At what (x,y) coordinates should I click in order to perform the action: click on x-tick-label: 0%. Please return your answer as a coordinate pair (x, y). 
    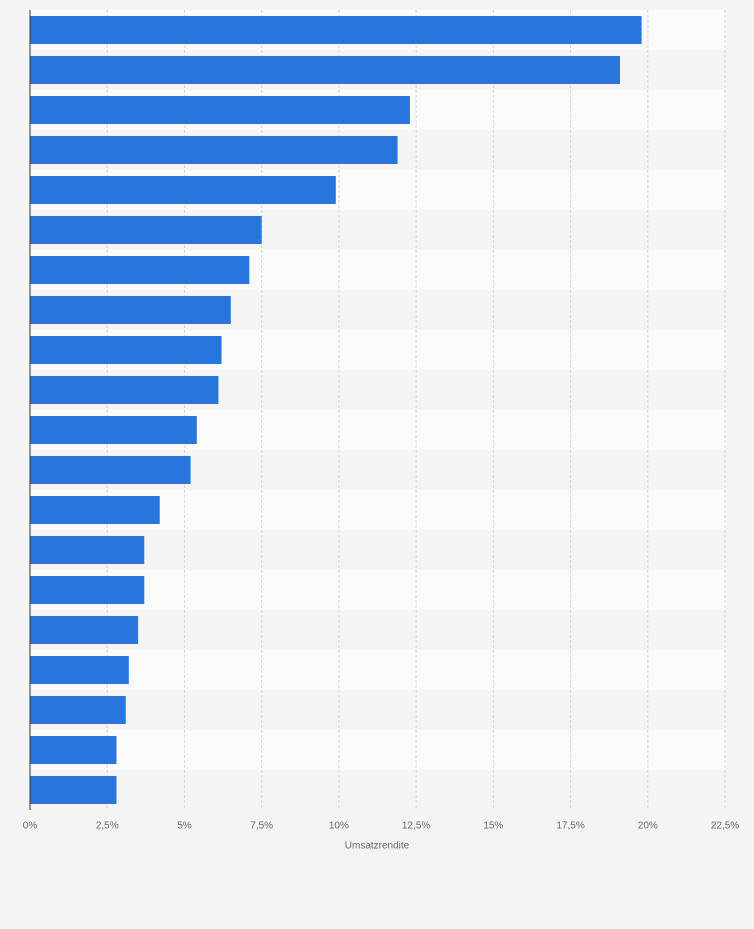
    Looking at the image, I should click on (30, 826).